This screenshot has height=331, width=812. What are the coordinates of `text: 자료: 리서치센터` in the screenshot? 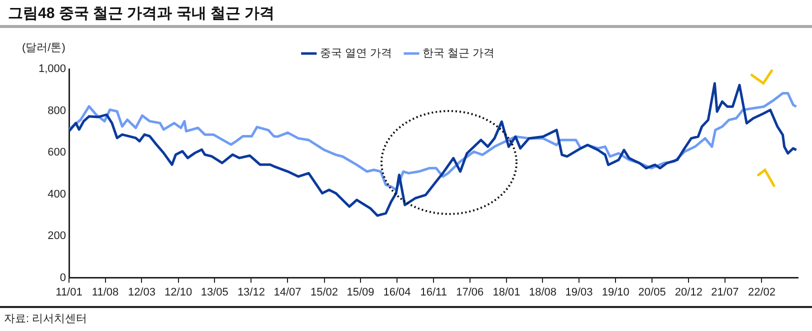 It's located at (46, 319).